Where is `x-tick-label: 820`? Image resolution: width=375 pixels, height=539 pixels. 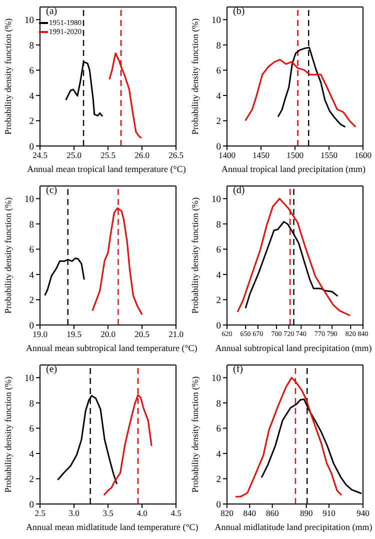 x-tick-label: 820 is located at coordinates (227, 513).